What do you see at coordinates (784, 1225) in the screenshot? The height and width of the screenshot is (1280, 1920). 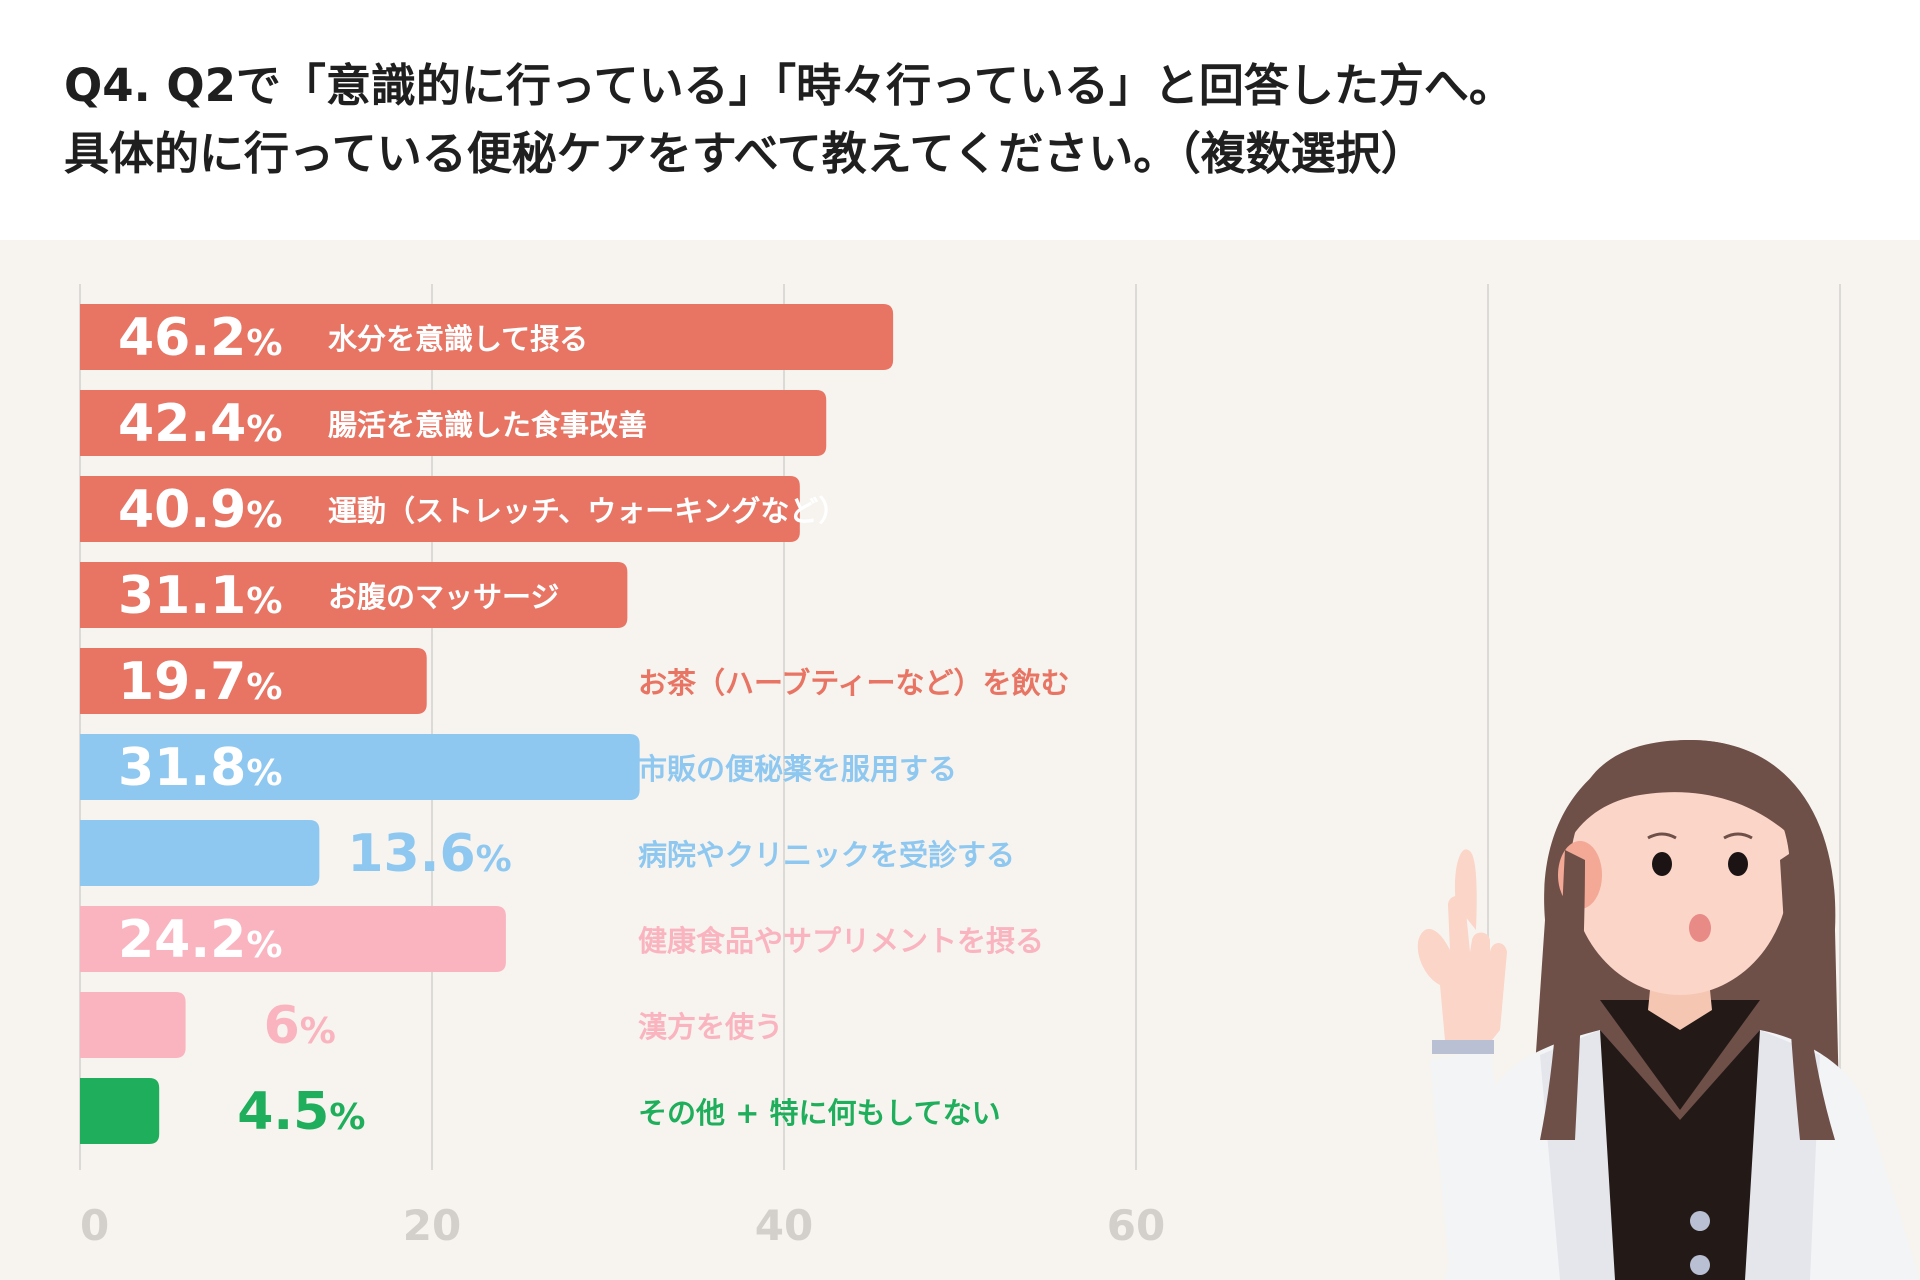 I see `x-tick-label: 40` at bounding box center [784, 1225].